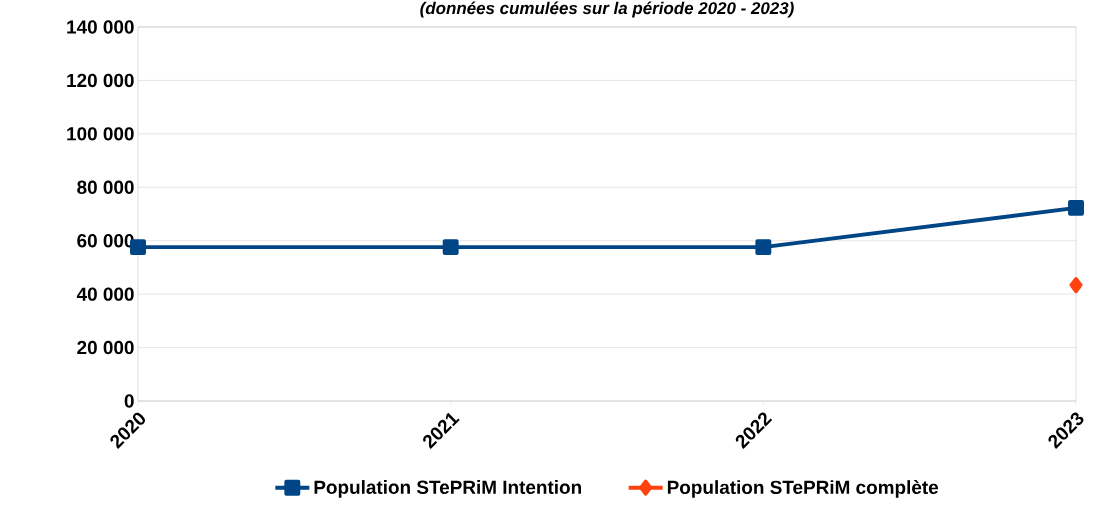 The height and width of the screenshot is (532, 1116). I want to click on y-tick-label: 80 000, so click(105, 187).